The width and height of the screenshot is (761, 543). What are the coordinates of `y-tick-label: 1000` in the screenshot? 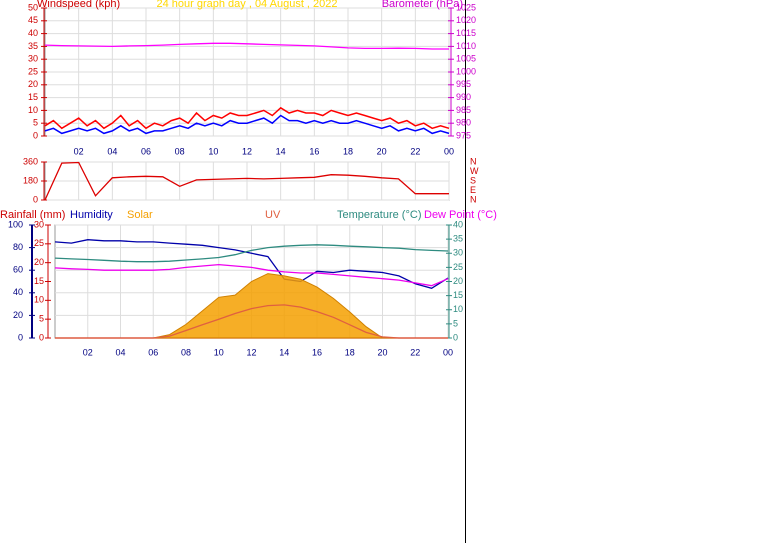 It's located at (466, 71).